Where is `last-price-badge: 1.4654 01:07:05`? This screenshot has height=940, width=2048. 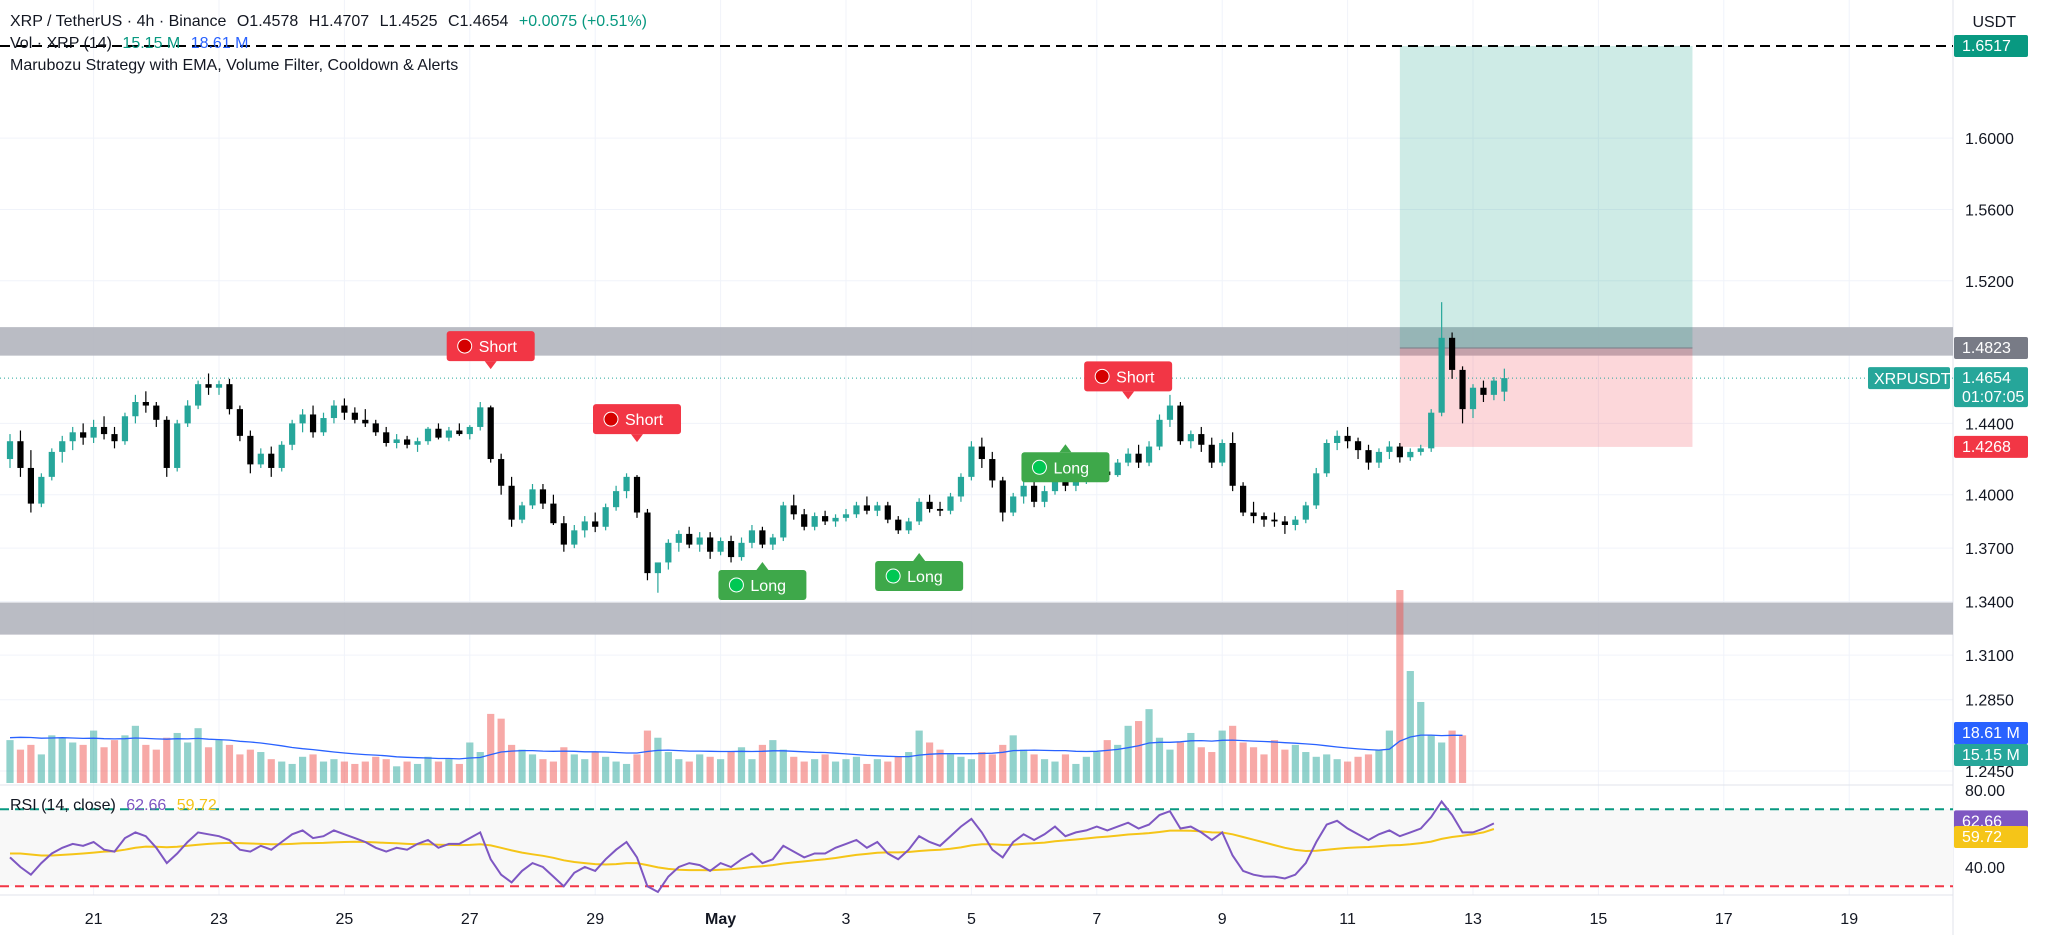
last-price-badge: 1.4654 01:07:05 is located at coordinates (1991, 387).